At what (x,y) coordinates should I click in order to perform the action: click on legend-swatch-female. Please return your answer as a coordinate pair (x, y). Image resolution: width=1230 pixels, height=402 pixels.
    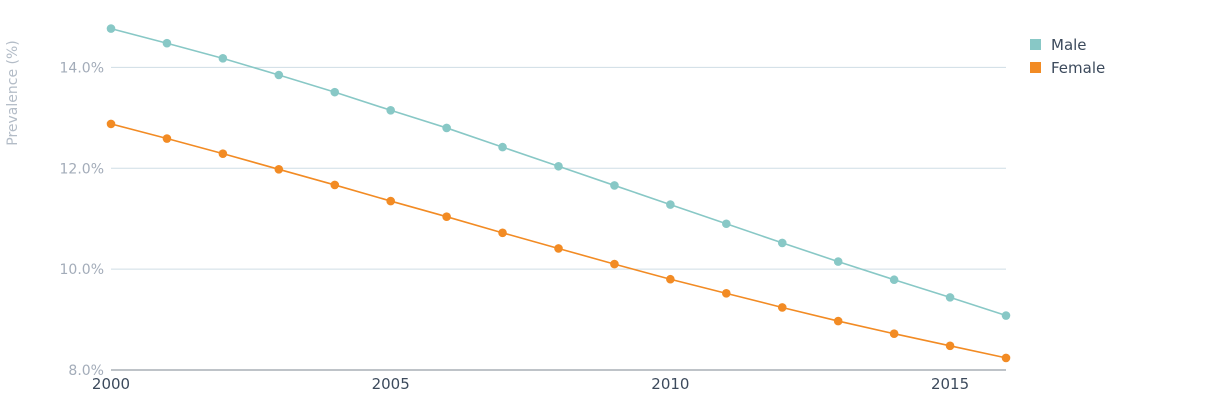
    Looking at the image, I should click on (1035, 67).